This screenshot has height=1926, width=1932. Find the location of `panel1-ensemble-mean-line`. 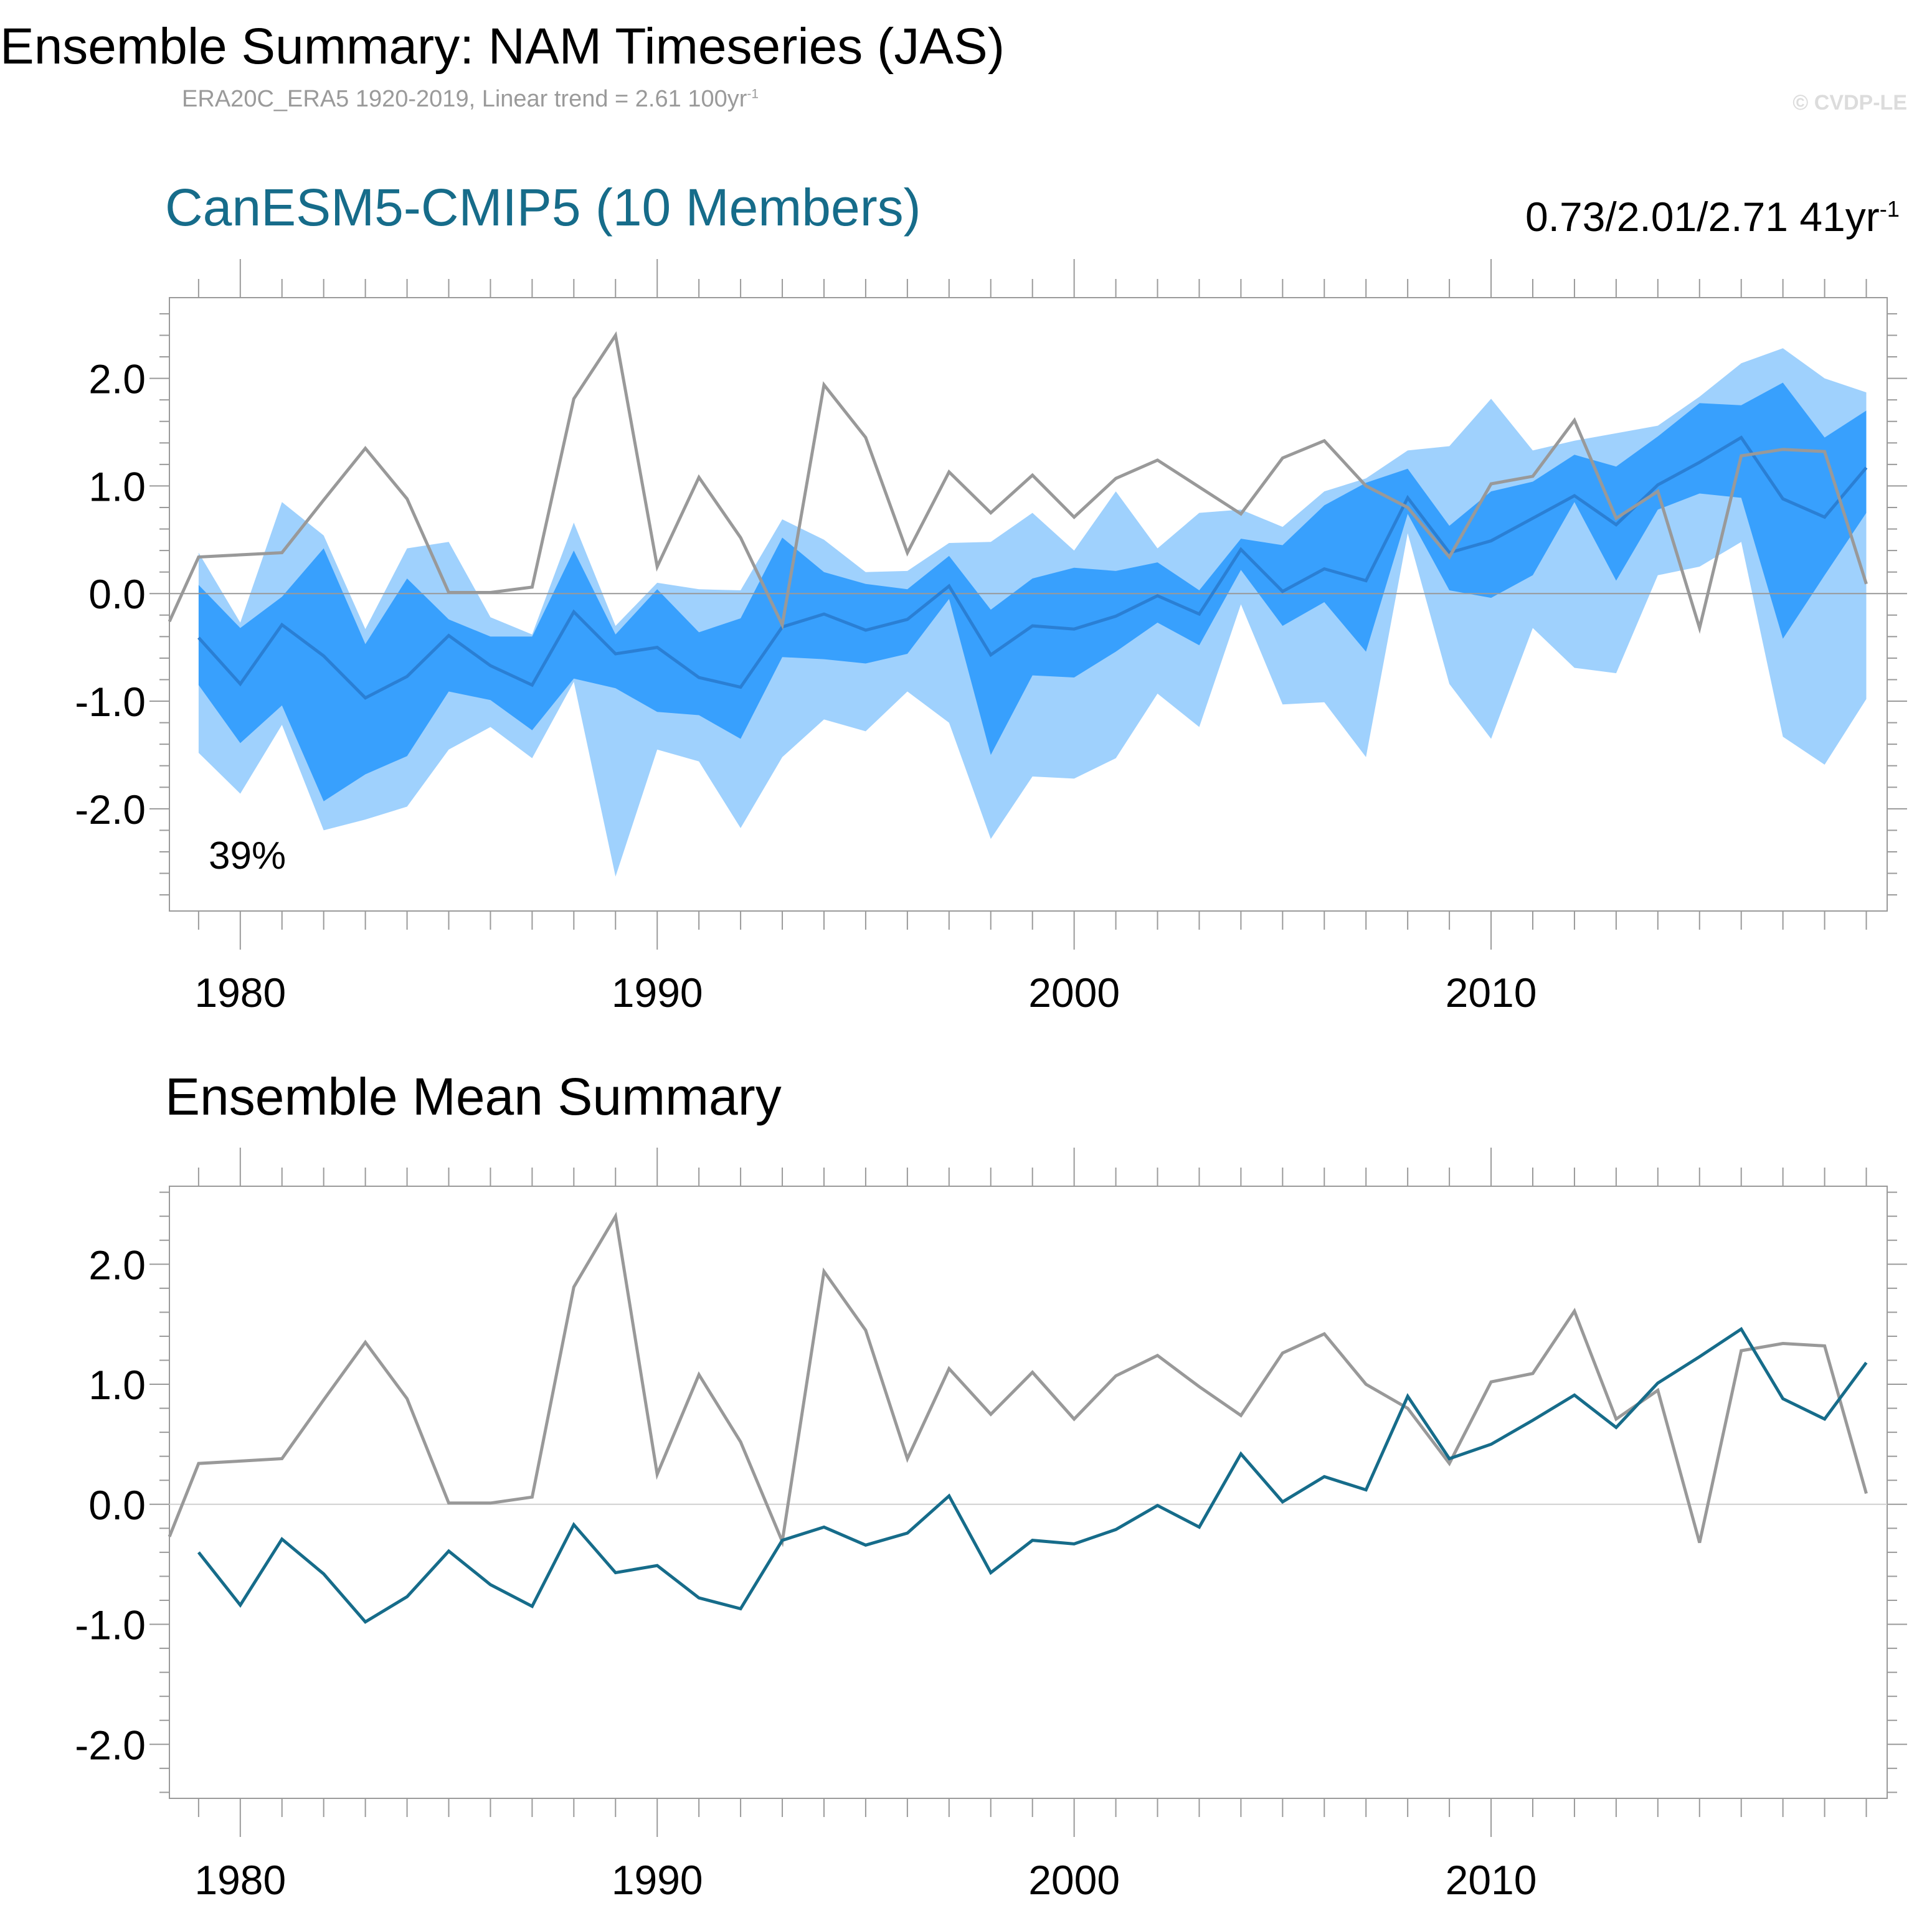

panel1-ensemble-mean-line is located at coordinates (1033, 567).